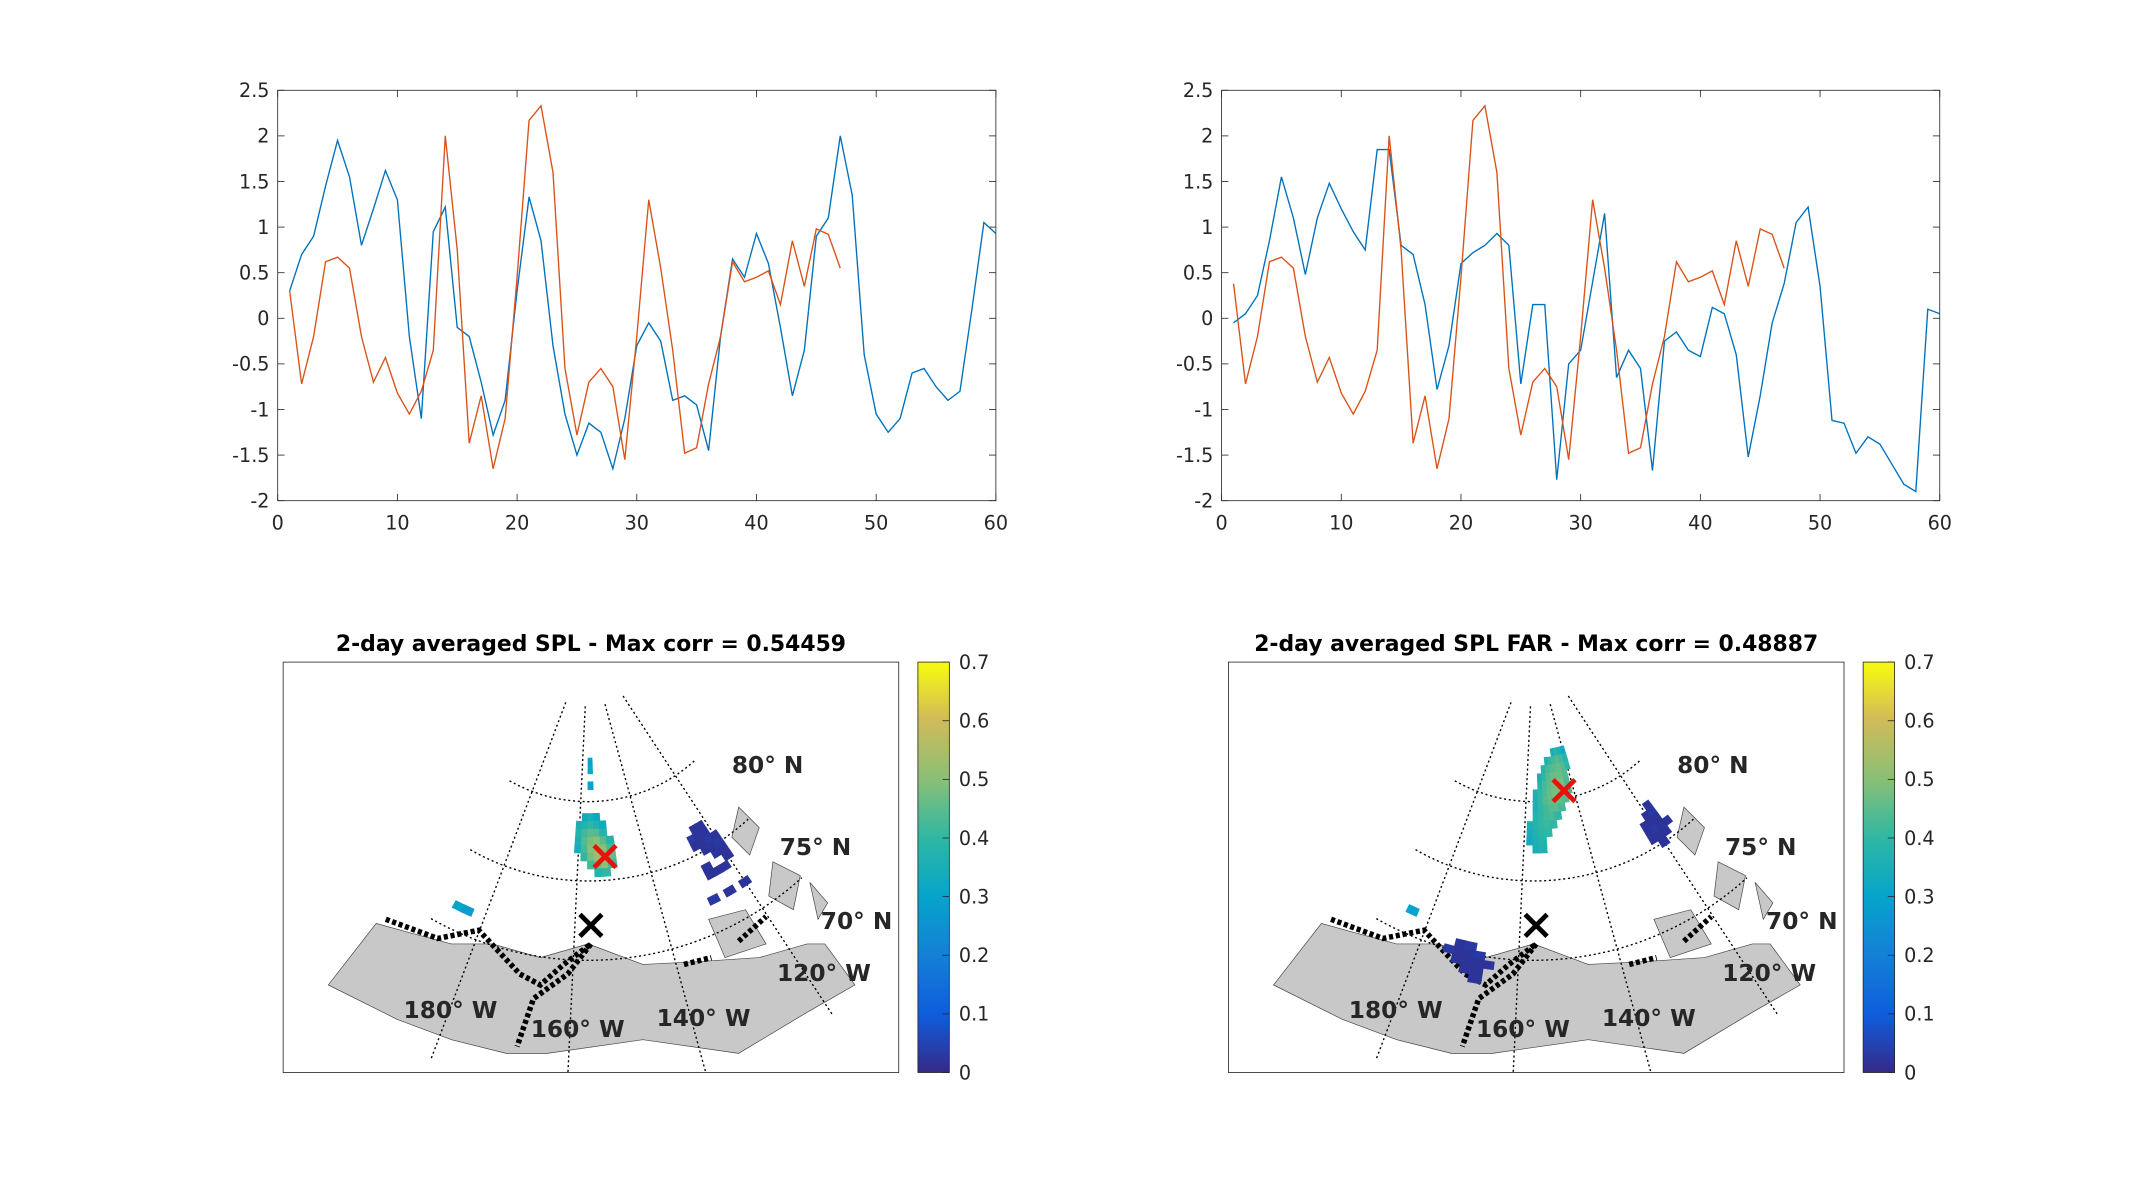 The image size is (2134, 1200). Describe the element at coordinates (1198, 90) in the screenshot. I see `y-tick-label: 2.5` at that location.